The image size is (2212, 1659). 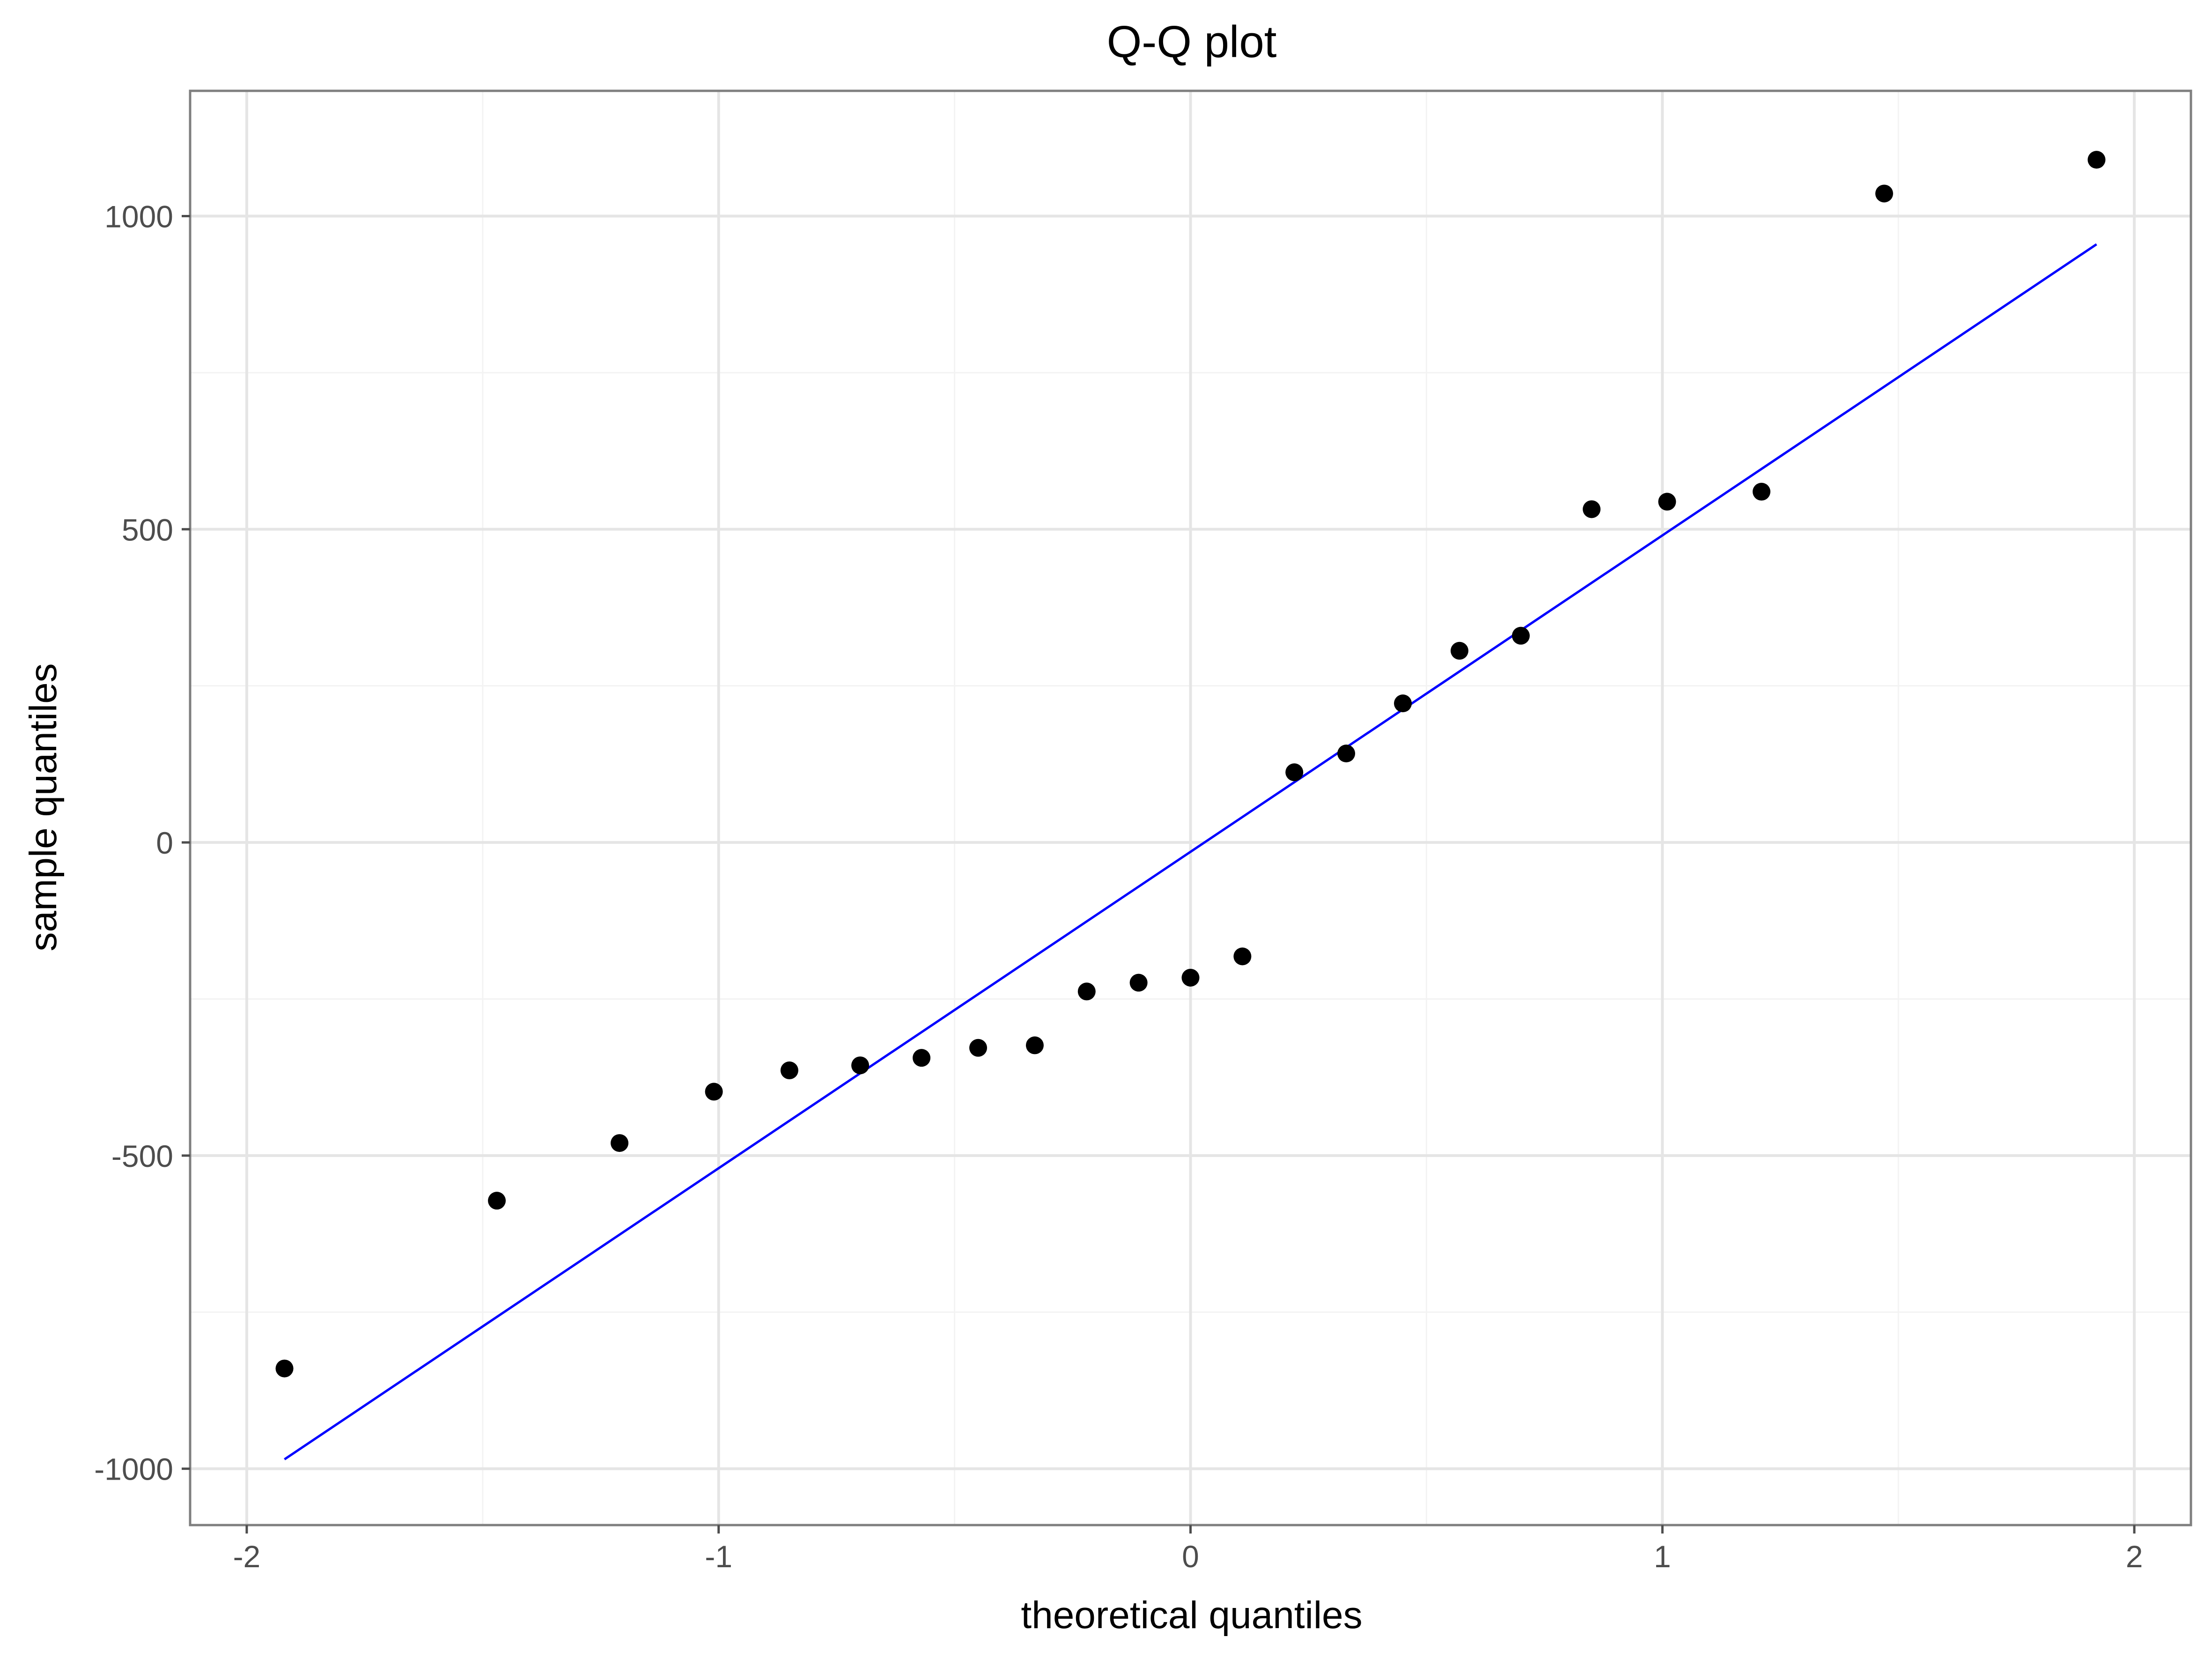 What do you see at coordinates (1190, 1556) in the screenshot?
I see `x-tick-label: 0` at bounding box center [1190, 1556].